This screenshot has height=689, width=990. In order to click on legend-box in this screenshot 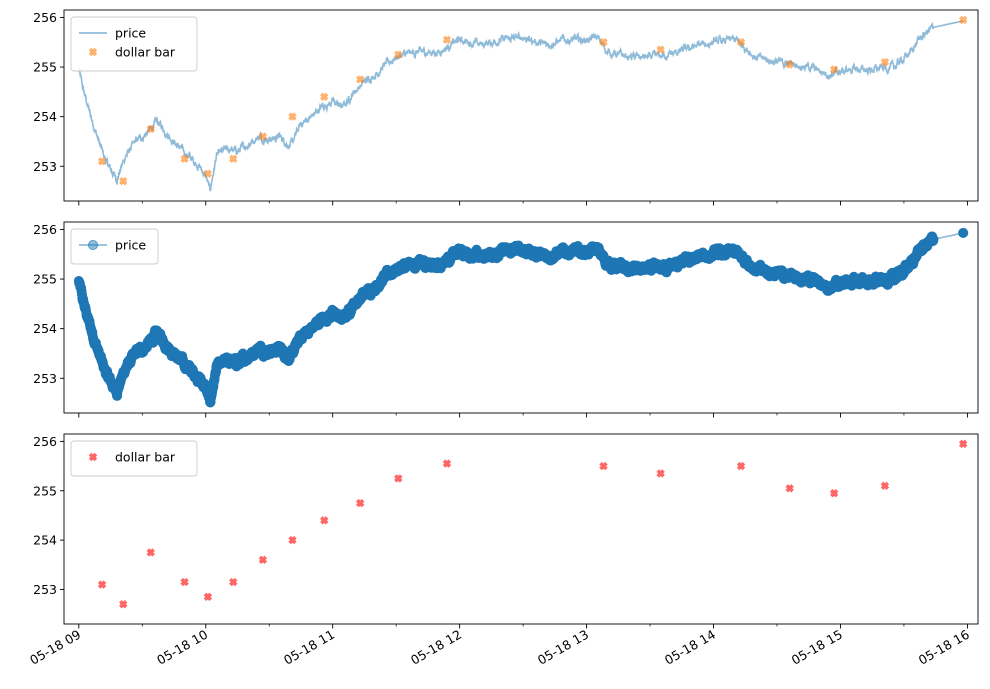, I will do `click(134, 44)`.